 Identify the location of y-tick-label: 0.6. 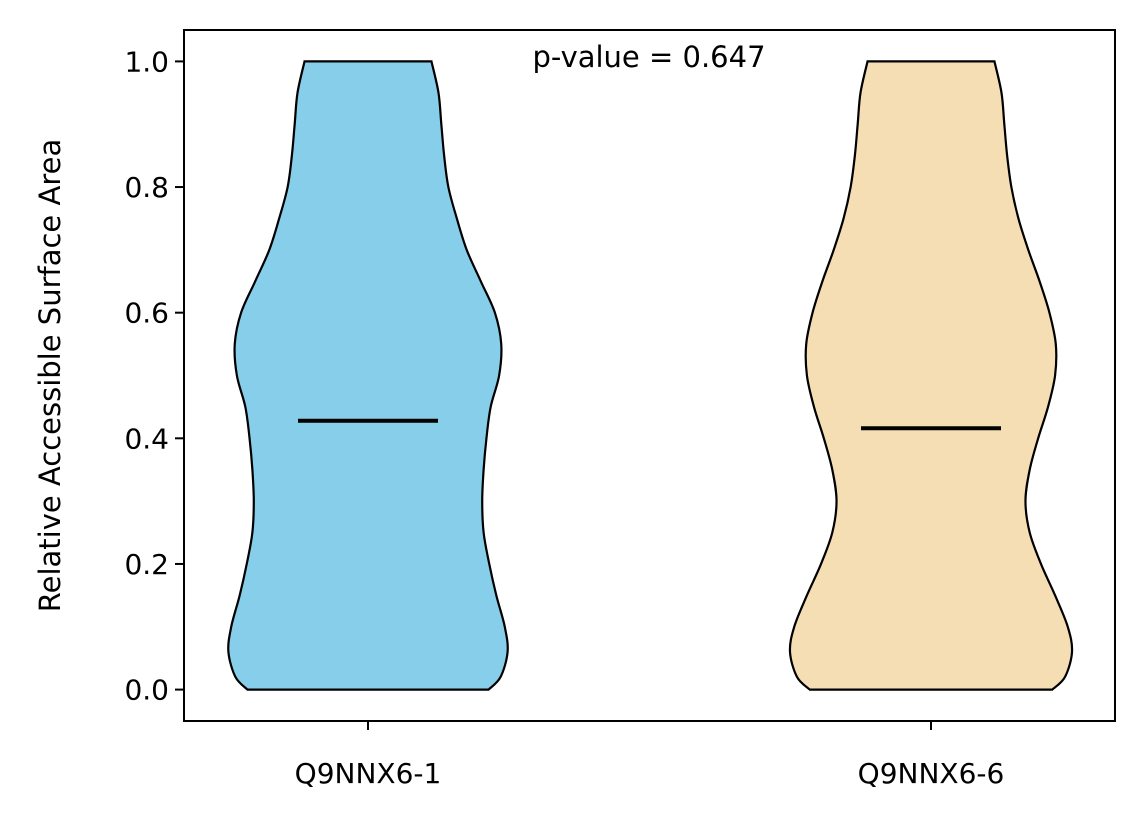
(146, 313).